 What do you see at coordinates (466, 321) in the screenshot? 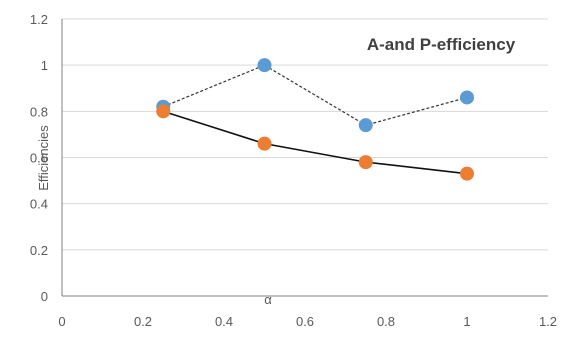
I see `x-tick-label: 1` at bounding box center [466, 321].